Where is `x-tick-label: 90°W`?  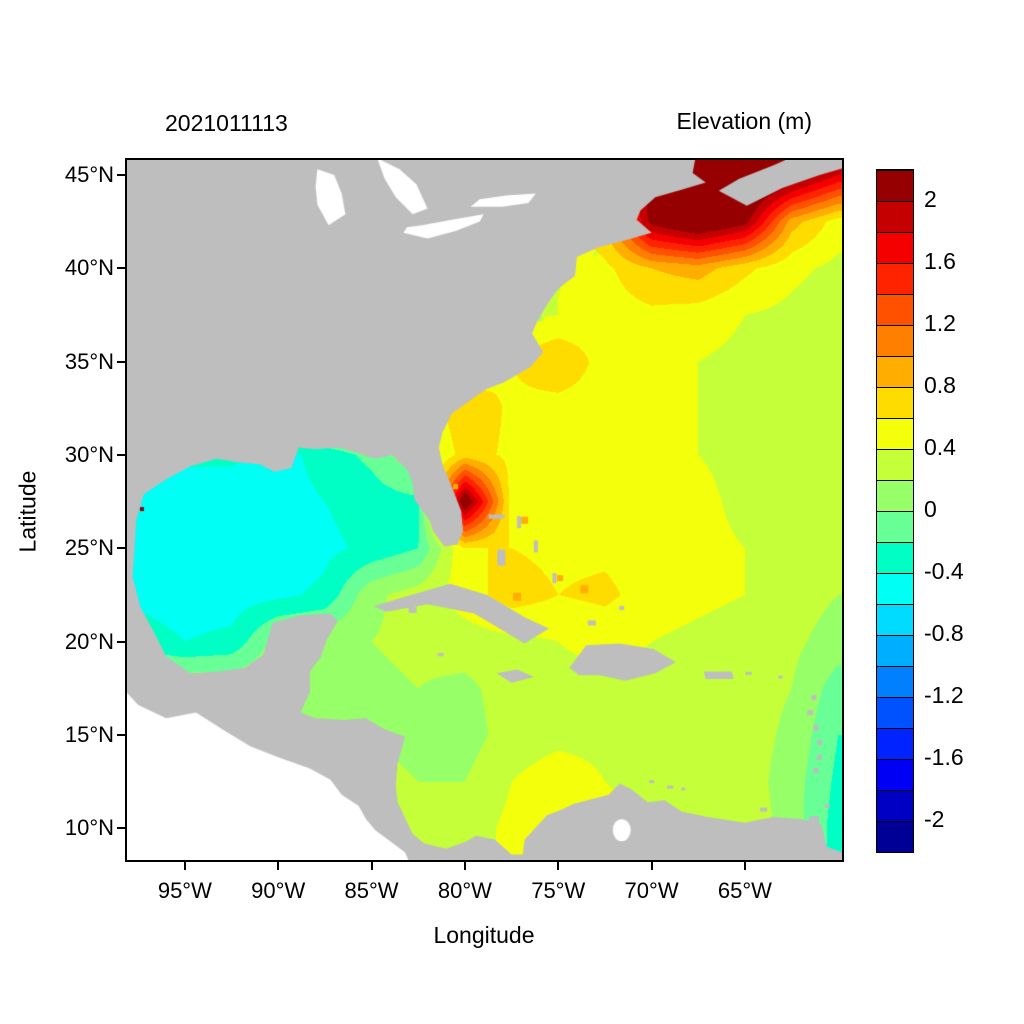
x-tick-label: 90°W is located at coordinates (278, 890).